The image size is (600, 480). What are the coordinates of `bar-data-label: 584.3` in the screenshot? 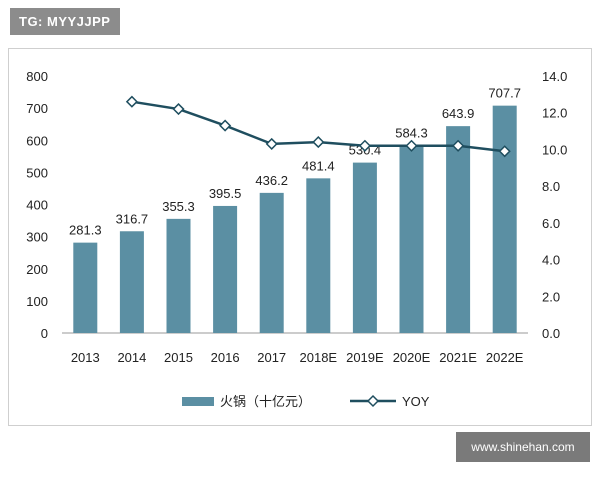 It's located at (411, 132).